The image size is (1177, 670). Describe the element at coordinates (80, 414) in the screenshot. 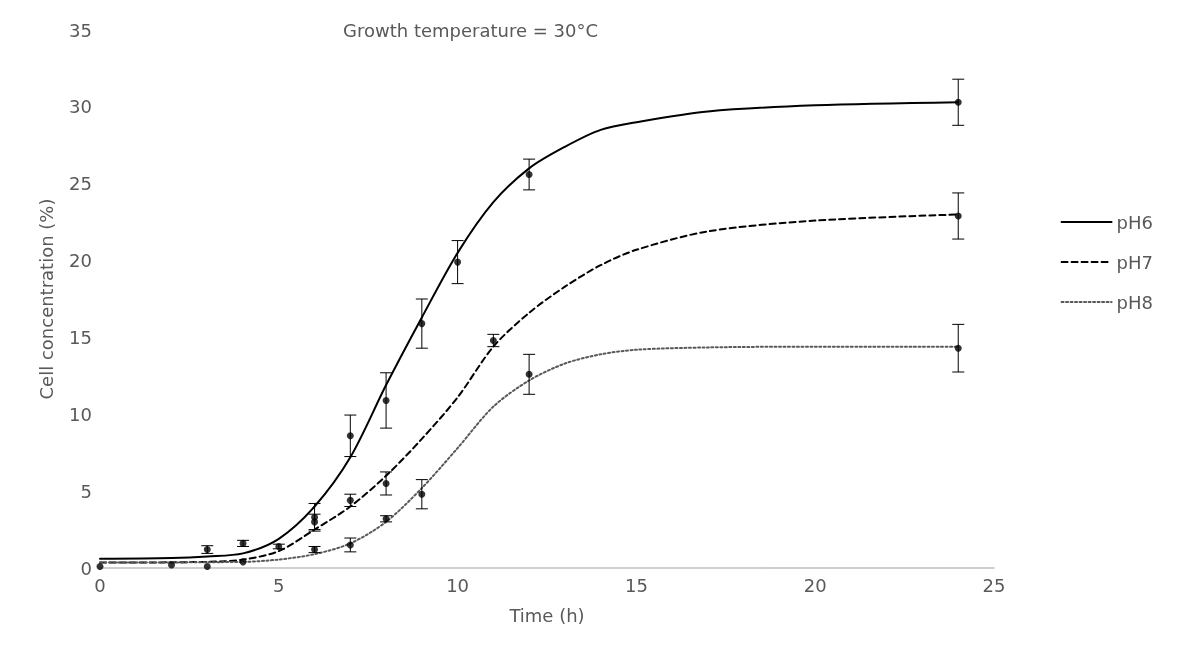

I see `y-tick-label: 10` at that location.